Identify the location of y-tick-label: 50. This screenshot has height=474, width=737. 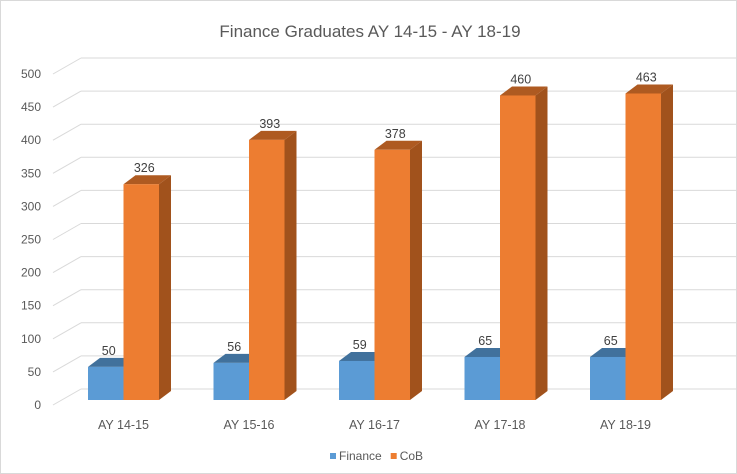
(35, 372).